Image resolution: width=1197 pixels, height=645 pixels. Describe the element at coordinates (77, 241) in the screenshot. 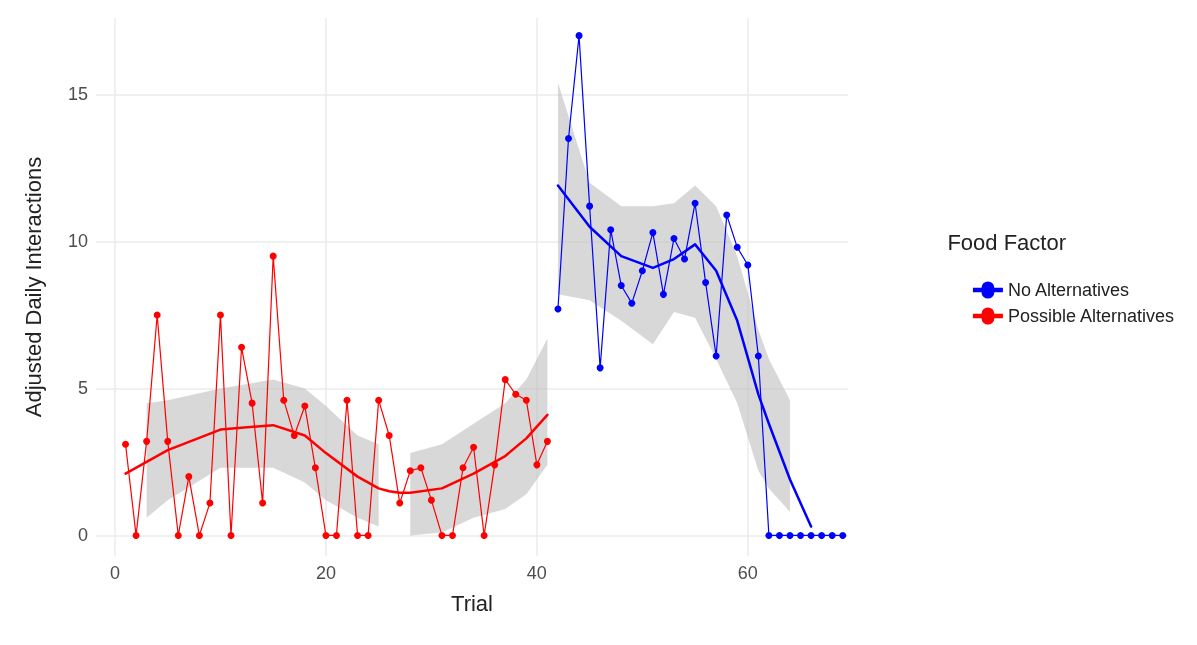

I see `y-tick-label: 10` at that location.